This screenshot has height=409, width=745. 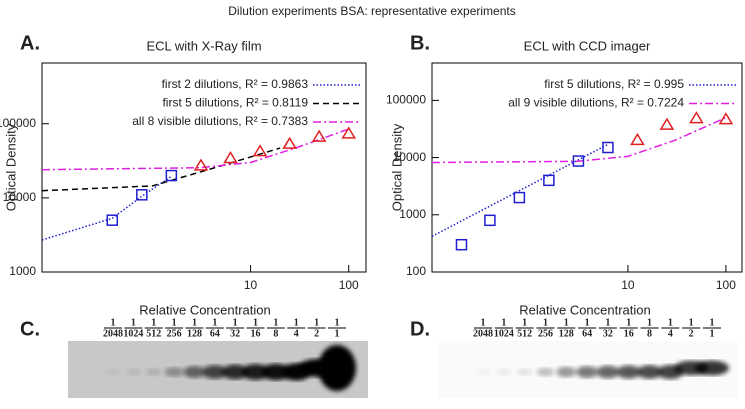 What do you see at coordinates (596, 103) in the screenshot?
I see `legend-label: all 9 visible dilutions, R² = 0.7224` at bounding box center [596, 103].